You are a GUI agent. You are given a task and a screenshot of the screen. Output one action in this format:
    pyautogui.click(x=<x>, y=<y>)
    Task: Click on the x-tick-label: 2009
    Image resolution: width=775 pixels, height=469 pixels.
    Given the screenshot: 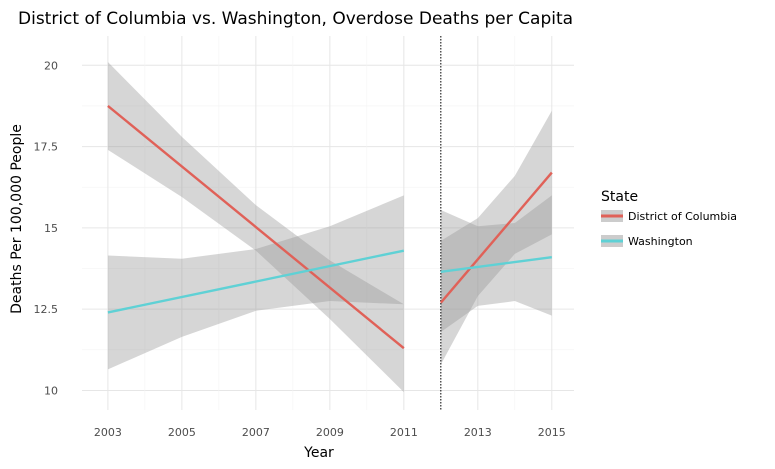 What is the action you would take?
    pyautogui.click(x=330, y=432)
    